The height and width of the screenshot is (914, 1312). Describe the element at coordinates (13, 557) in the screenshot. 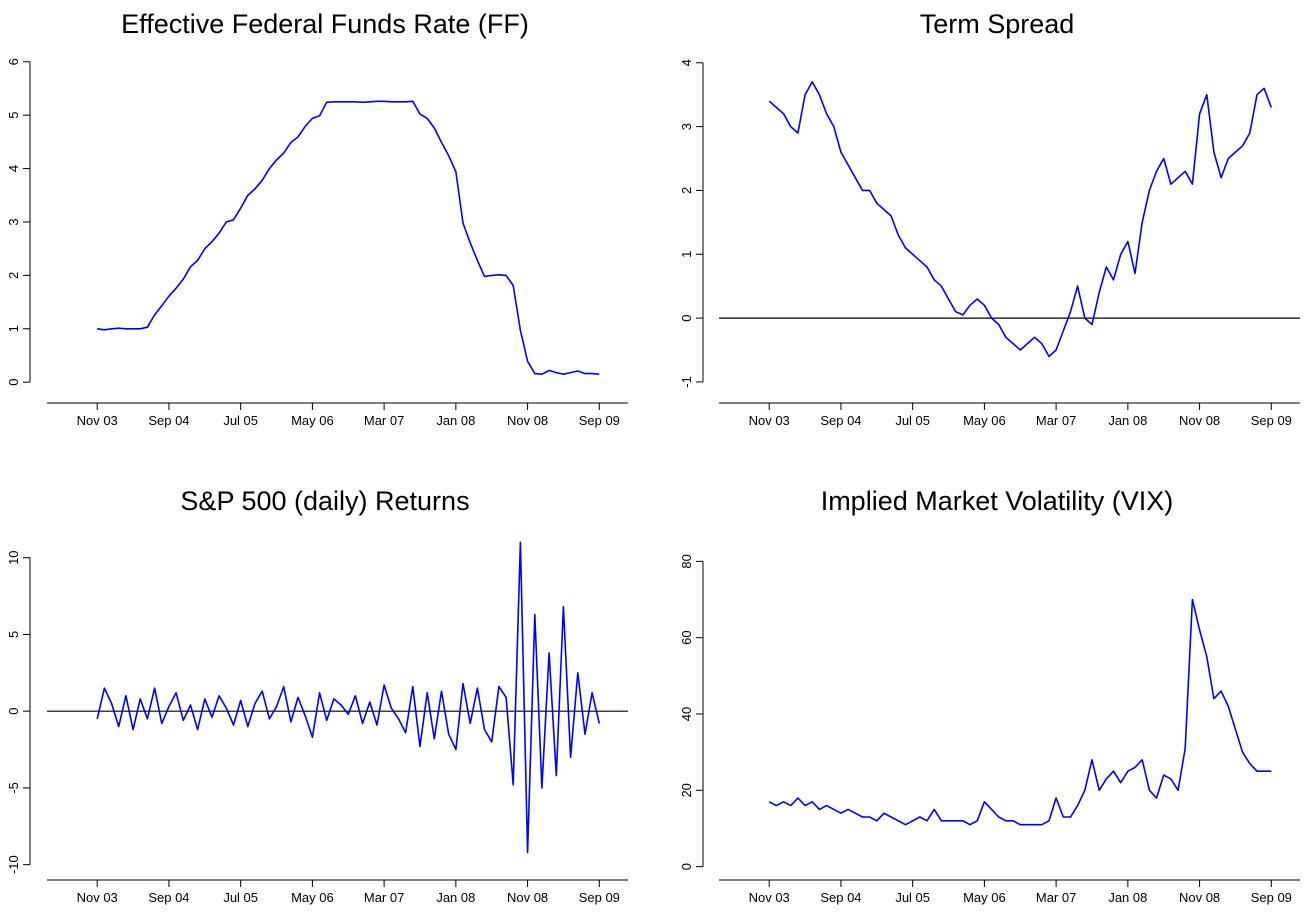

I see `y-tick-label: 10` at that location.